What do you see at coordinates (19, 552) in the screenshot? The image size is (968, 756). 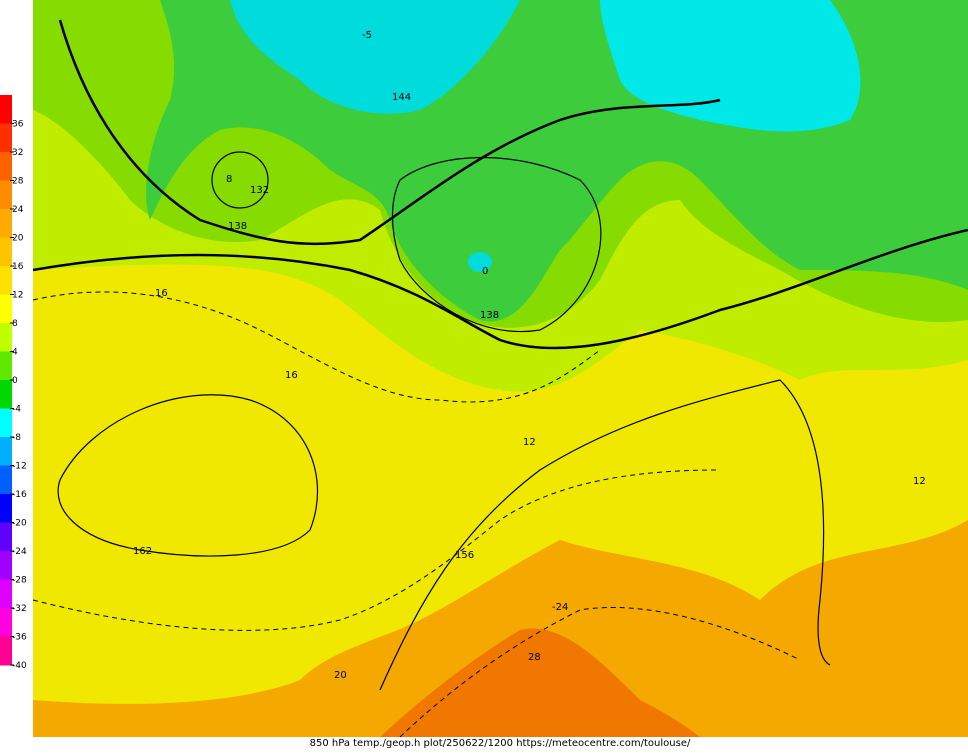 I see `colorbar-label: -24` at bounding box center [19, 552].